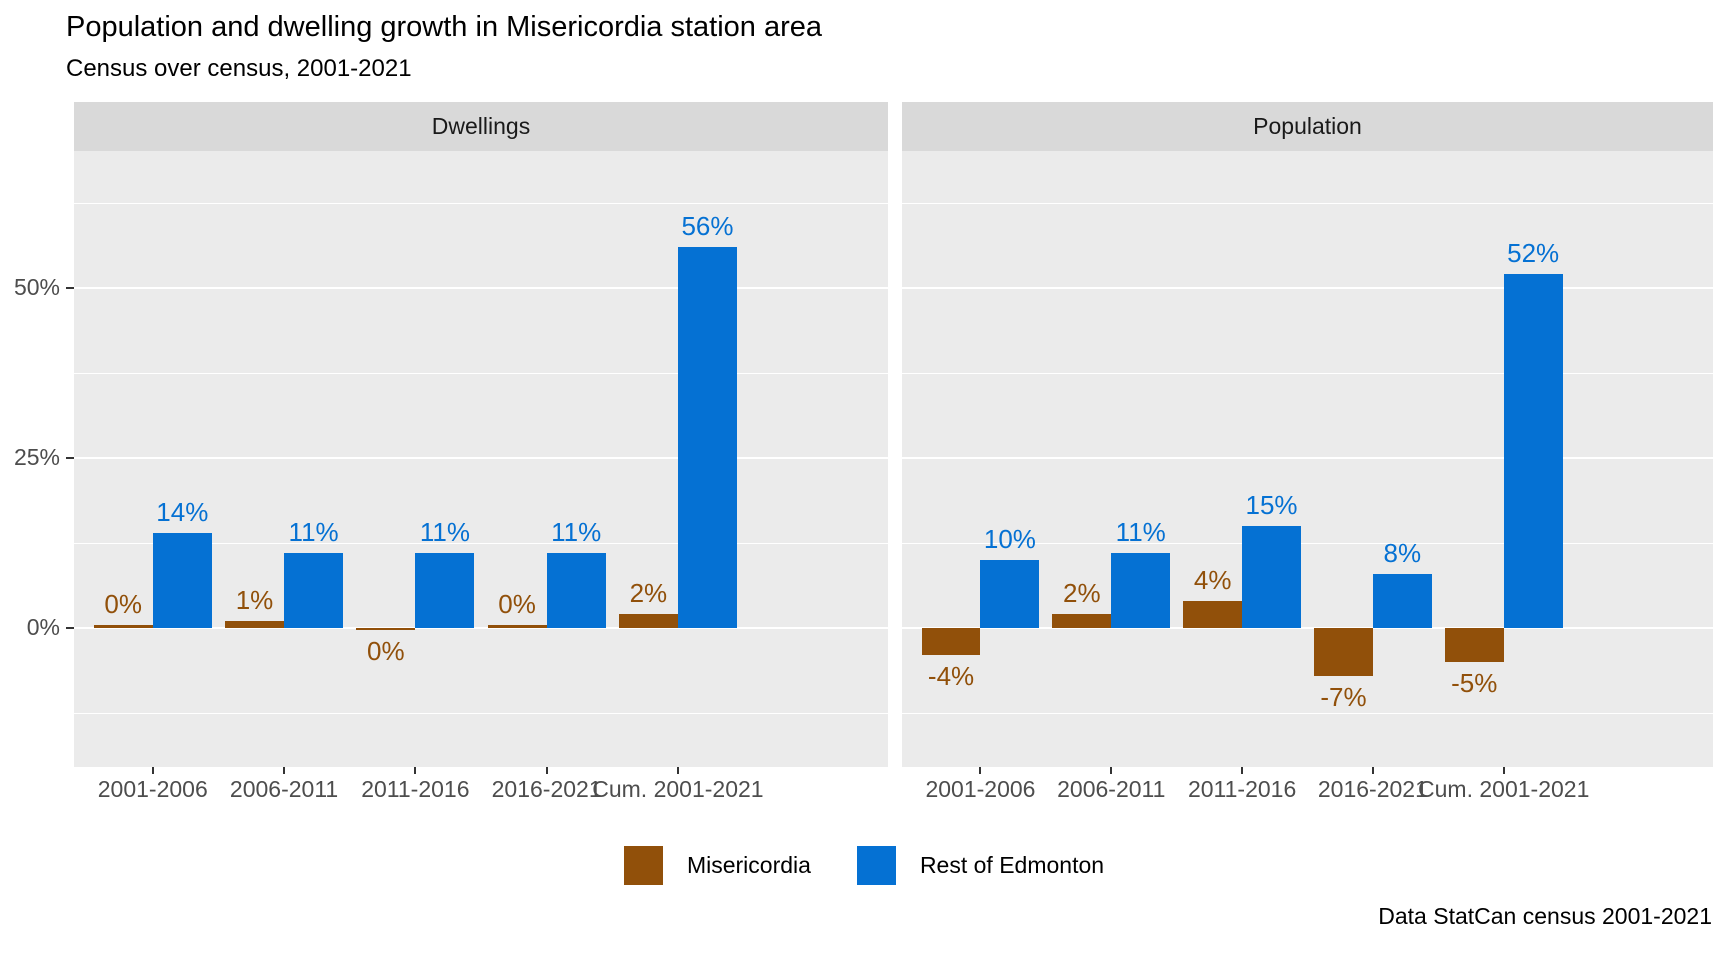 This screenshot has width=1728, height=960. I want to click on facet-strip-population: Population, so click(1307, 126).